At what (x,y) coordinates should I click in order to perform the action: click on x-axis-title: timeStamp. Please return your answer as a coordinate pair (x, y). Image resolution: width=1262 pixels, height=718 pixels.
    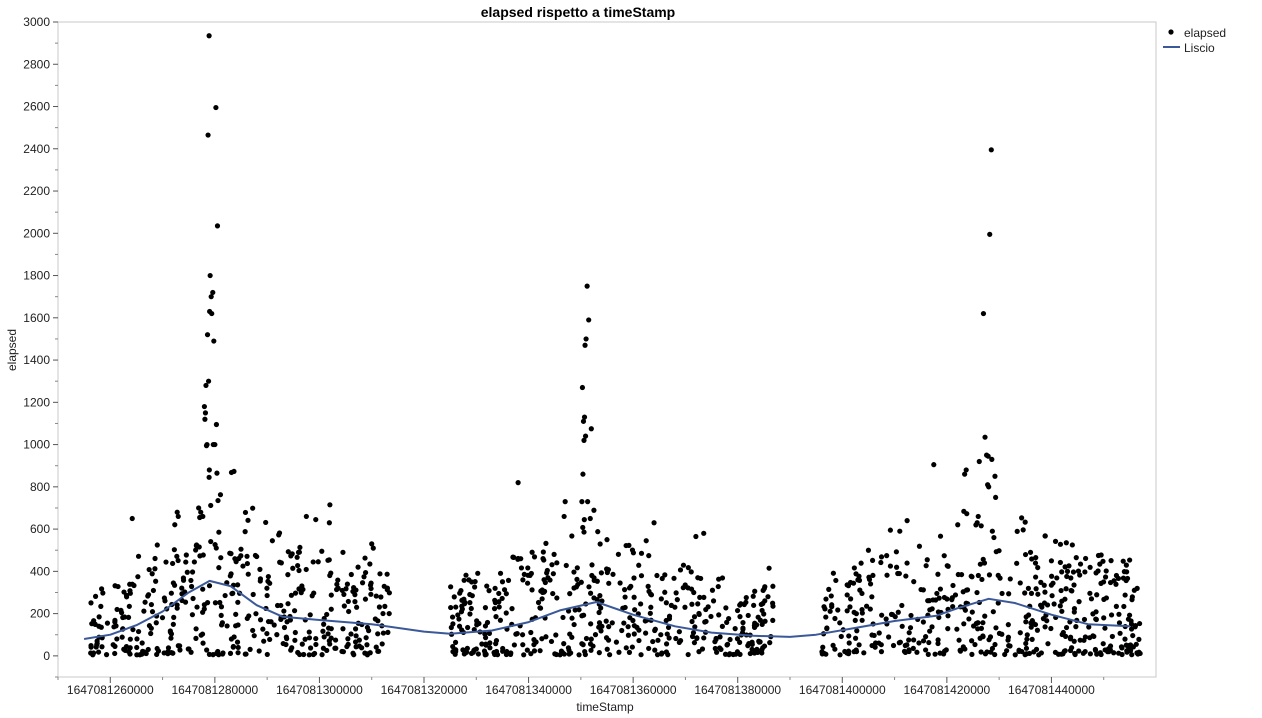
    Looking at the image, I should click on (605, 707).